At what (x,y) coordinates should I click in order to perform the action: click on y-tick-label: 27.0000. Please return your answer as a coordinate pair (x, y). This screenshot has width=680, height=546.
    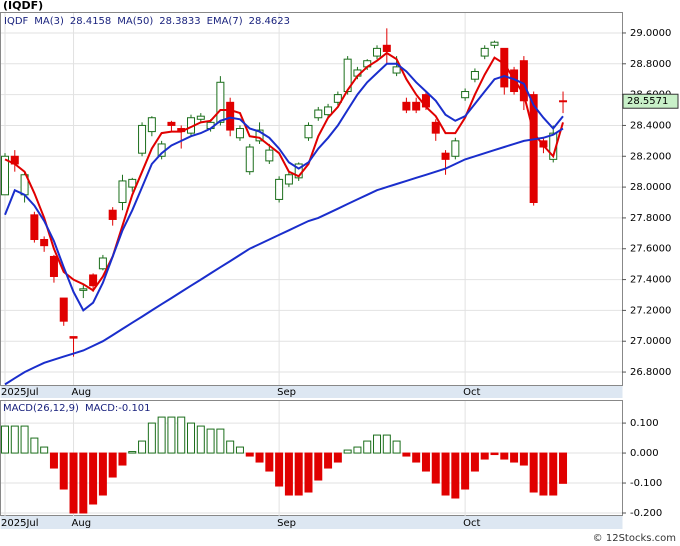
    Looking at the image, I should click on (650, 341).